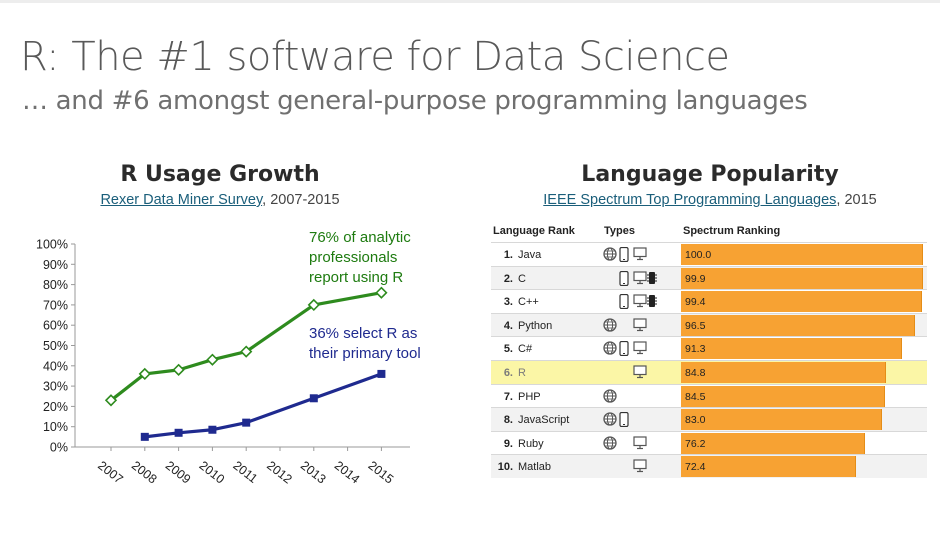 The height and width of the screenshot is (536, 940). What do you see at coordinates (695, 325) in the screenshot?
I see `spectrum-value: 96.5` at bounding box center [695, 325].